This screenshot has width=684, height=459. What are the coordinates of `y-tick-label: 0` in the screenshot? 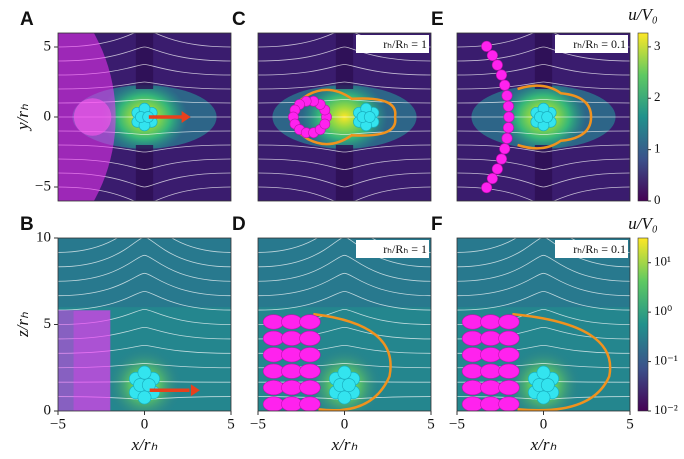 It's located at (48, 410).